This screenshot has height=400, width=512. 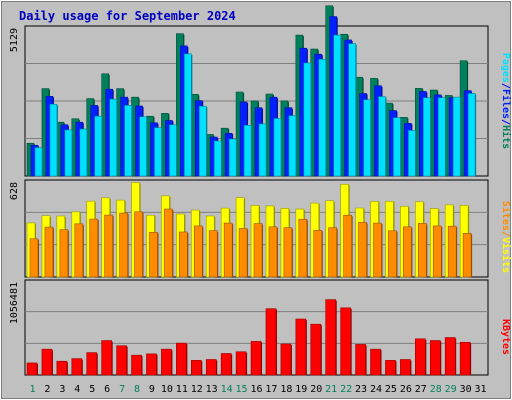 I want to click on day-label: 22, so click(x=346, y=389).